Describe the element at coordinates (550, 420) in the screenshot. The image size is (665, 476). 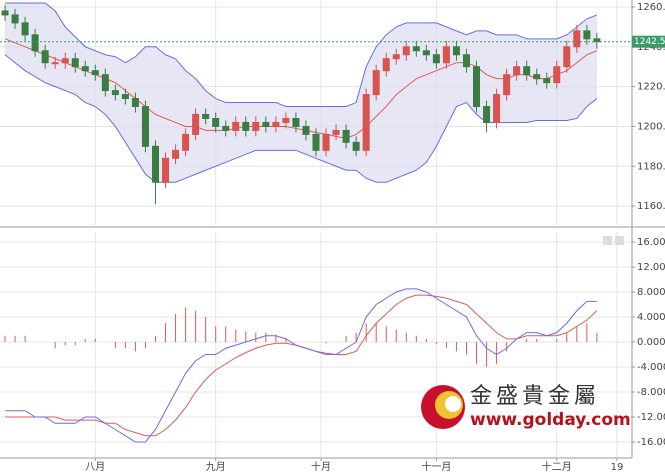
I see `watermark-url: www.golday.com` at that location.